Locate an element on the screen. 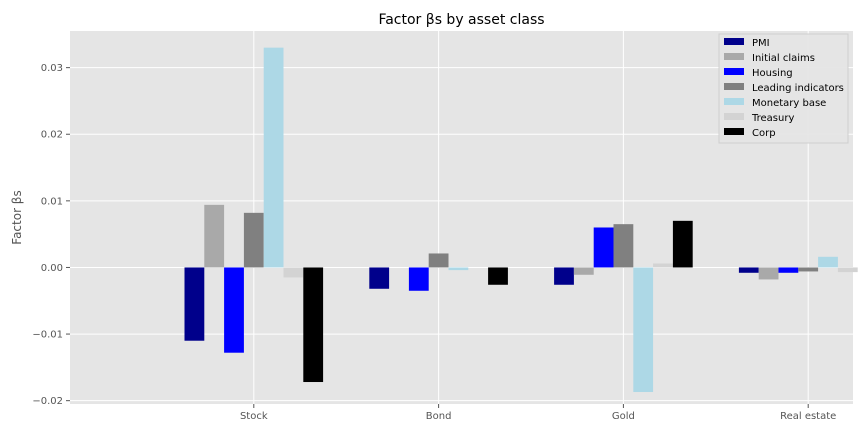 Image resolution: width=864 pixels, height=432 pixels. bar-treasury-stock is located at coordinates (293, 272).